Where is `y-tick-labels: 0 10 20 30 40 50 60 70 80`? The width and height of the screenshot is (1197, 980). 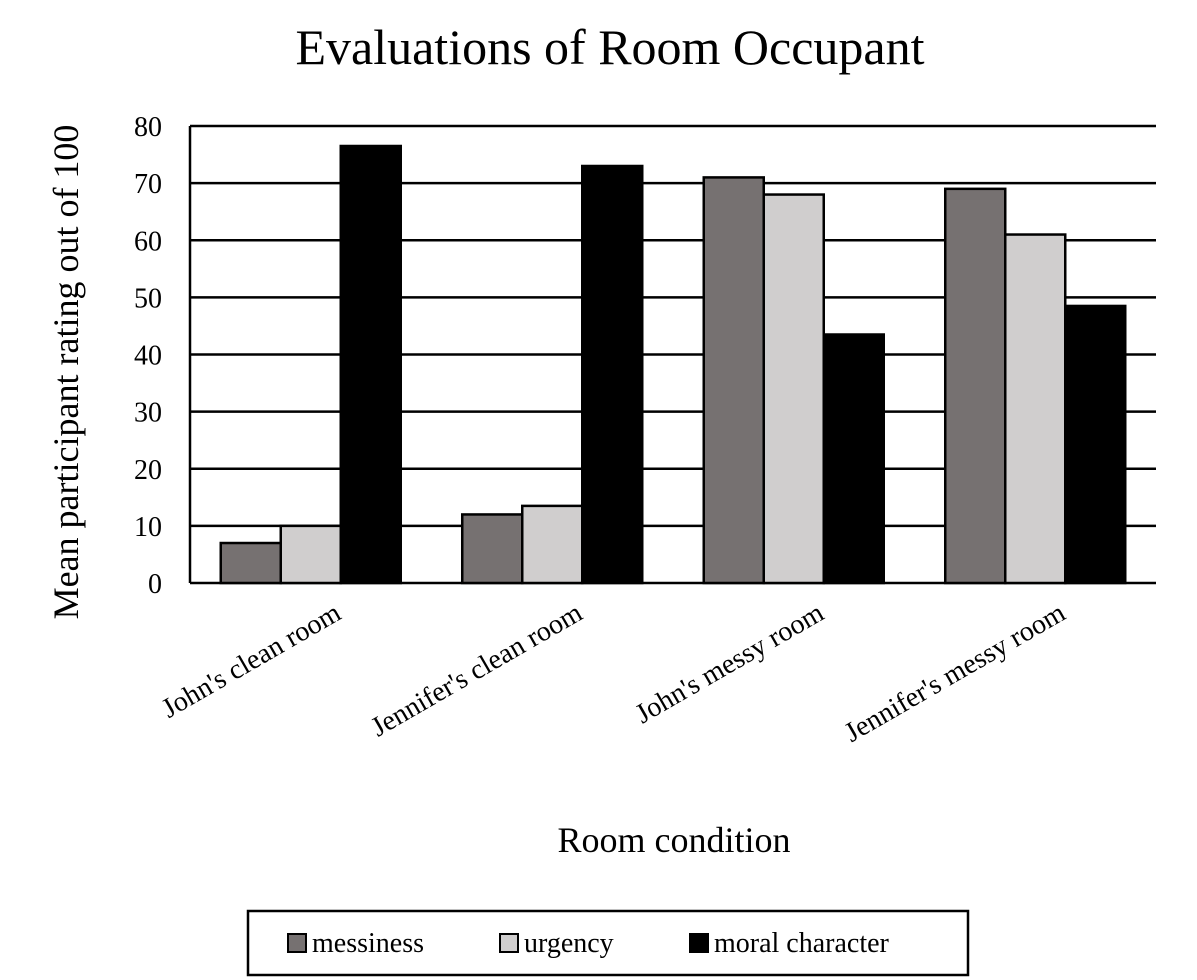
y-tick-labels: 0 10 20 30 40 50 60 70 80 is located at coordinates (148, 356).